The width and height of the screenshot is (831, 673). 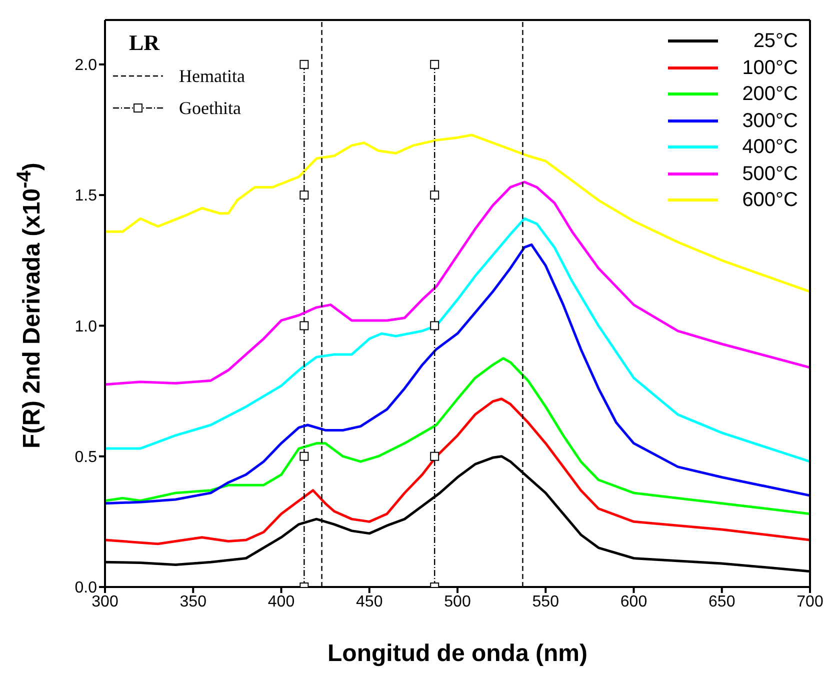 I want to click on legend-label: Goethita, so click(x=210, y=108).